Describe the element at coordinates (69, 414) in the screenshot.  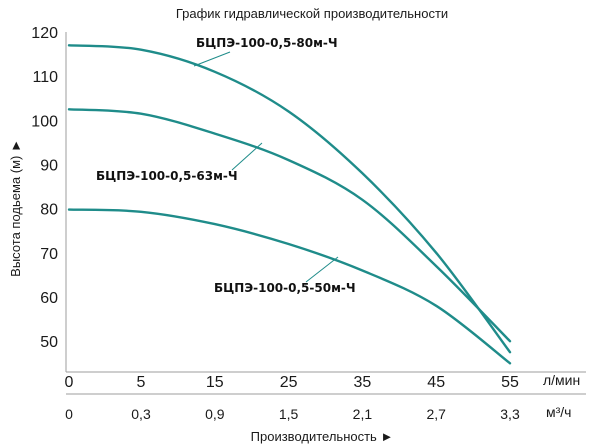
I see `x-tick-label-secondary: 0` at that location.